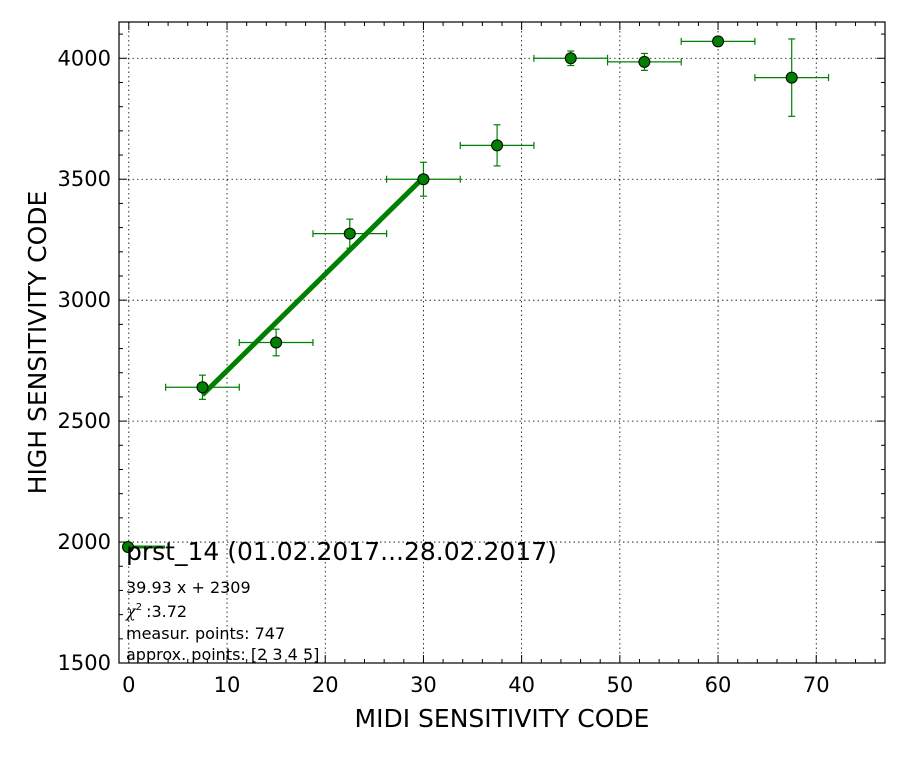 This screenshot has width=912, height=762. I want to click on x-tick-label: 40, so click(521, 685).